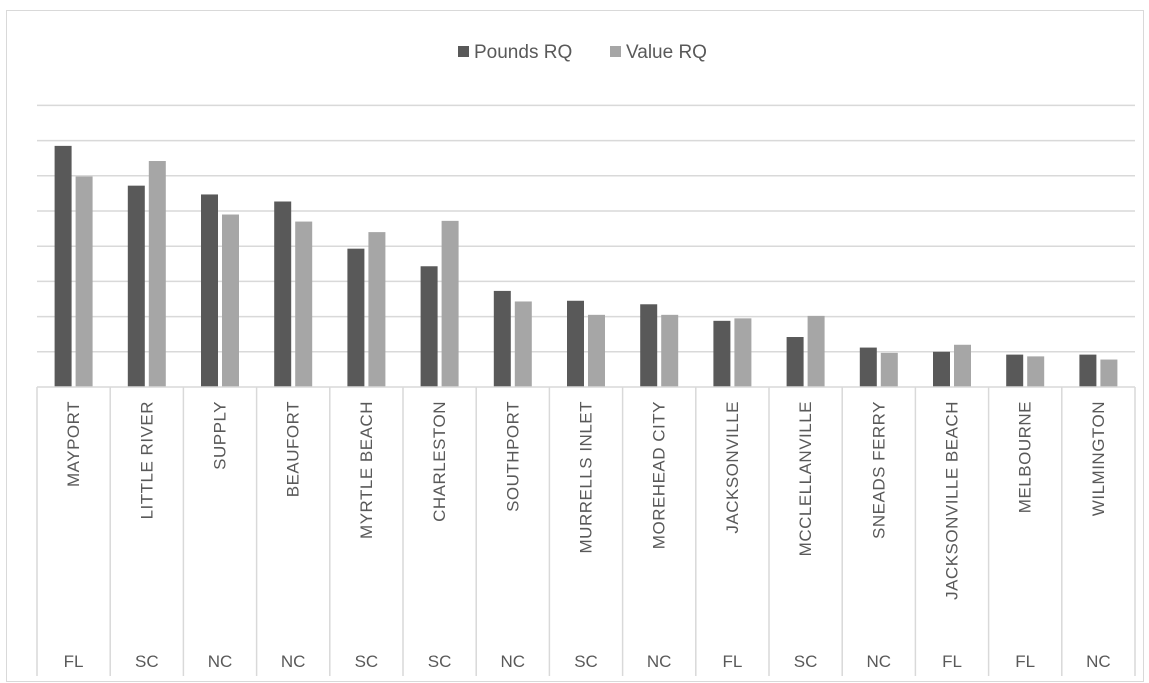 The height and width of the screenshot is (683, 1149). I want to click on category-label: JACKSONVILLE BEACH, so click(952, 500).